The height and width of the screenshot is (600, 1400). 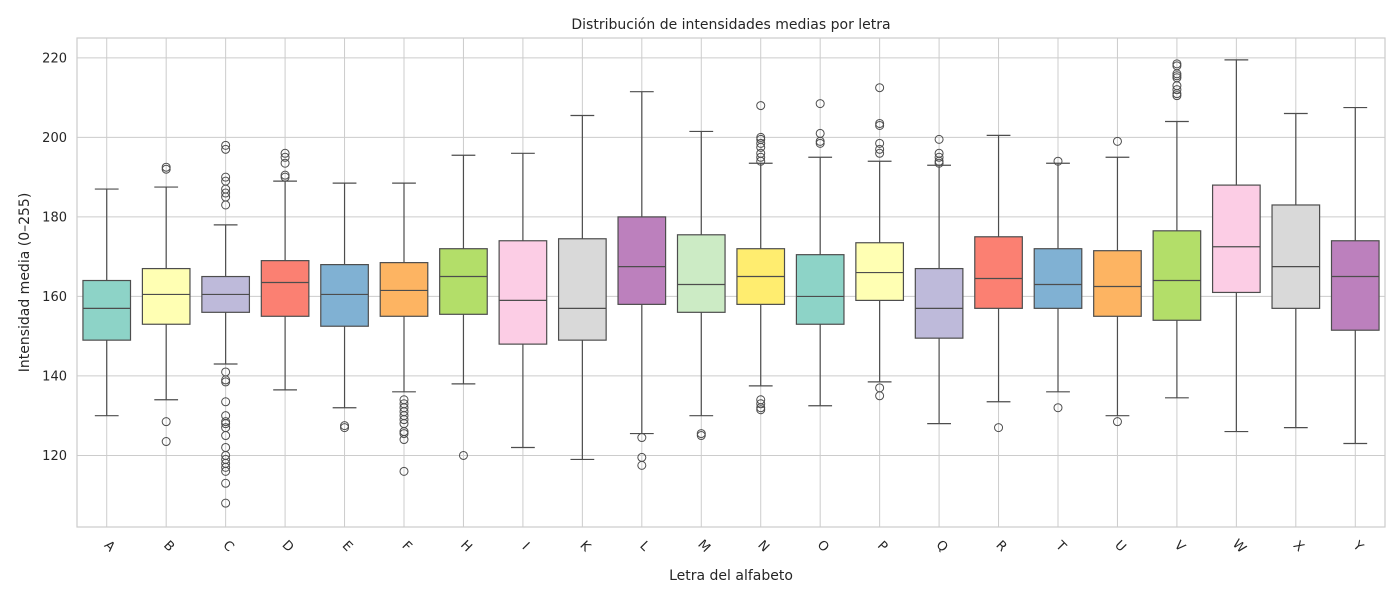 I want to click on box-I, so click(x=523, y=300).